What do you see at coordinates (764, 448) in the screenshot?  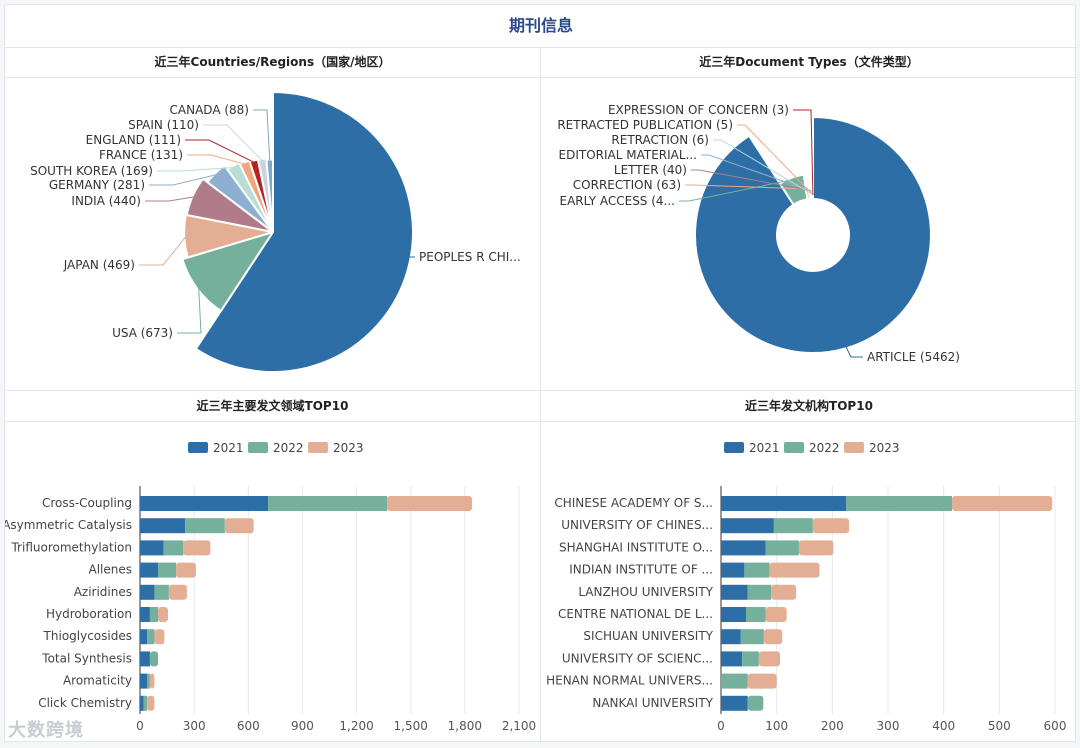 I see `legend-label-2021: 2021` at bounding box center [764, 448].